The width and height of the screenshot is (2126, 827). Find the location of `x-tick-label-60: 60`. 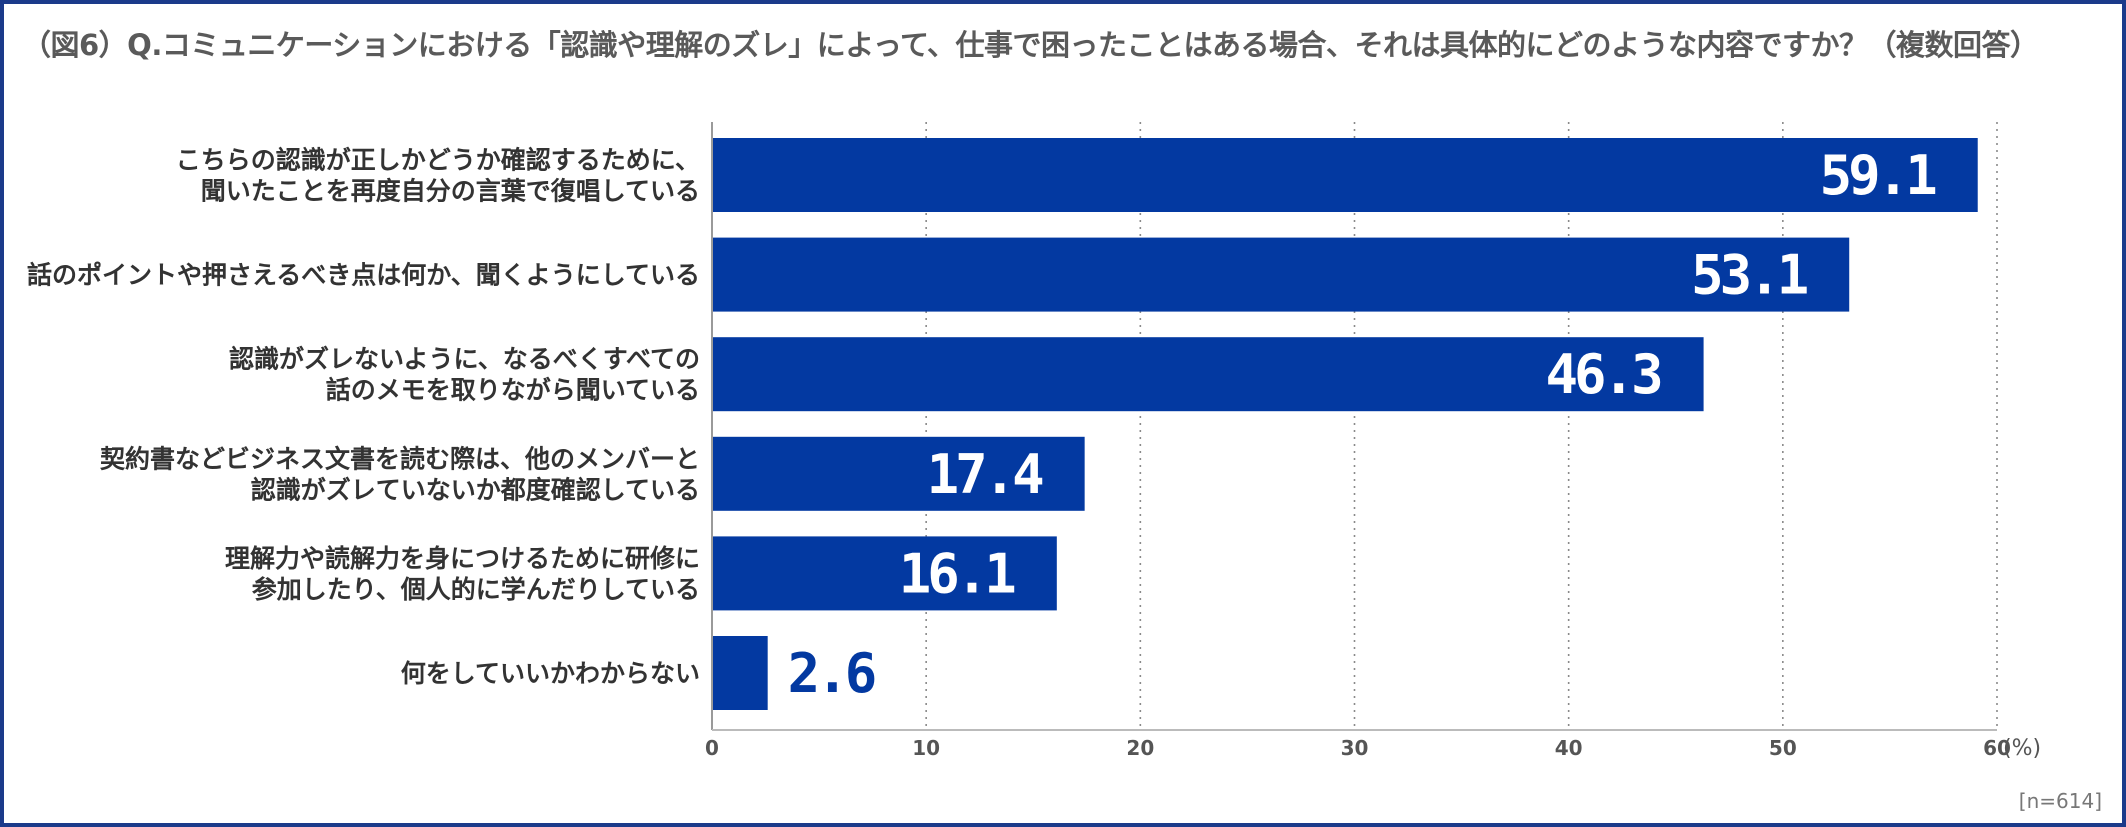

x-tick-label-60: 60 is located at coordinates (1997, 748).